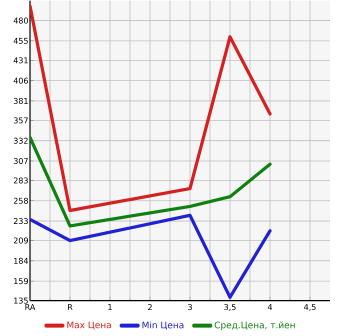 The image size is (345, 336). I want to click on legend-label: Max Цена, so click(89, 326).